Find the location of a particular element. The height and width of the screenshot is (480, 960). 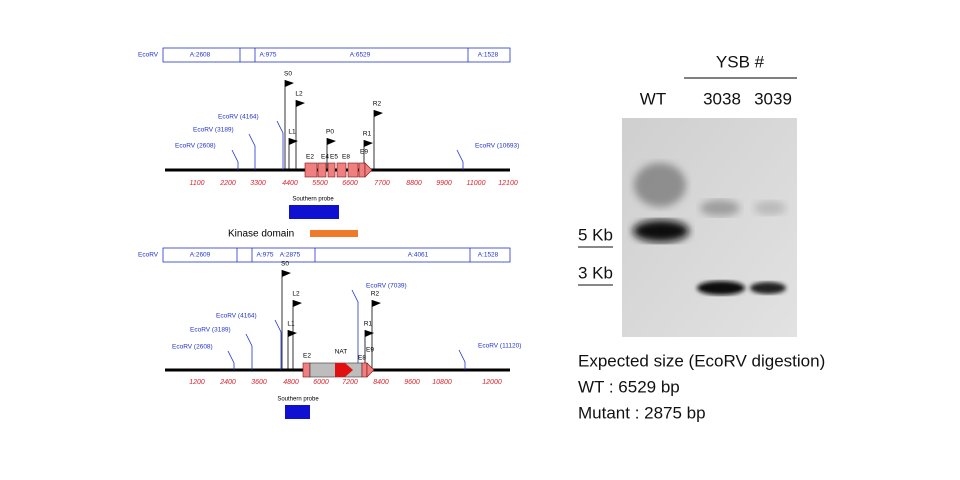

label: 9600 is located at coordinates (412, 382).